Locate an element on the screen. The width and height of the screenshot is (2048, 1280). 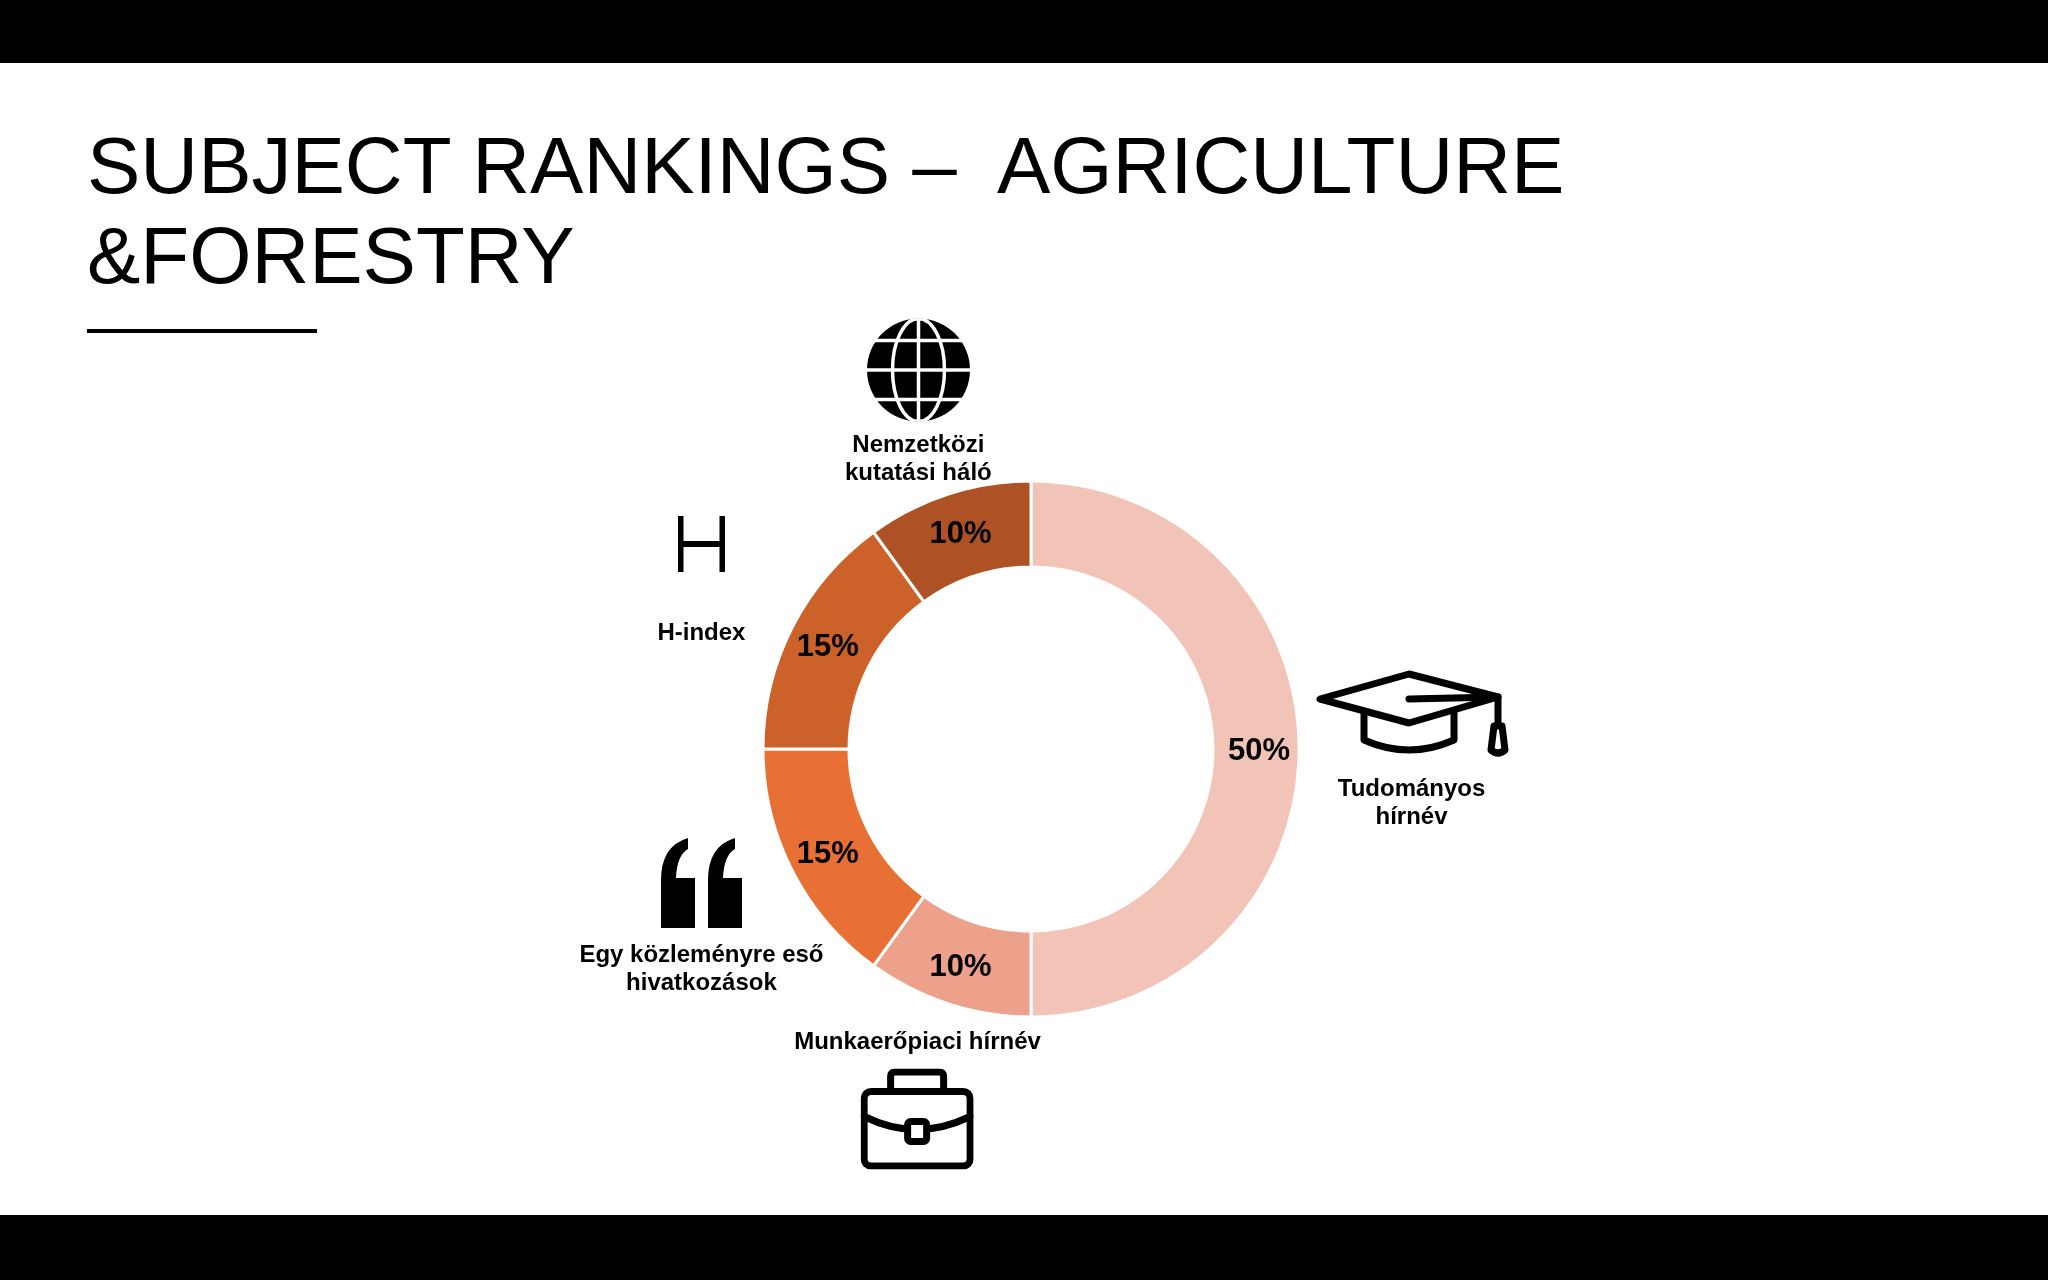
chart-title: SUBJECT RANKINGS – AGRICULTURE &FORESTRY is located at coordinates (826, 211).